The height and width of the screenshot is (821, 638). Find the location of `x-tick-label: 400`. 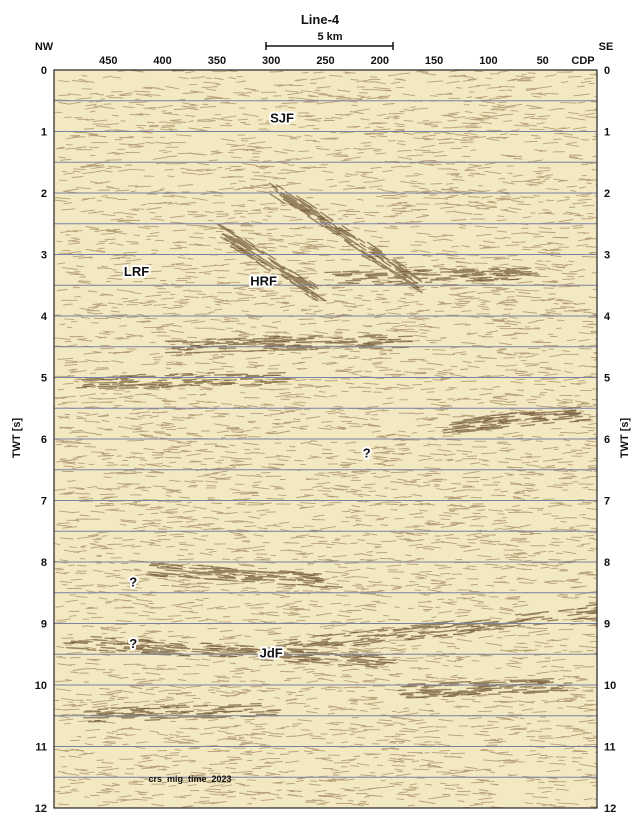

x-tick-label: 400 is located at coordinates (162, 61).